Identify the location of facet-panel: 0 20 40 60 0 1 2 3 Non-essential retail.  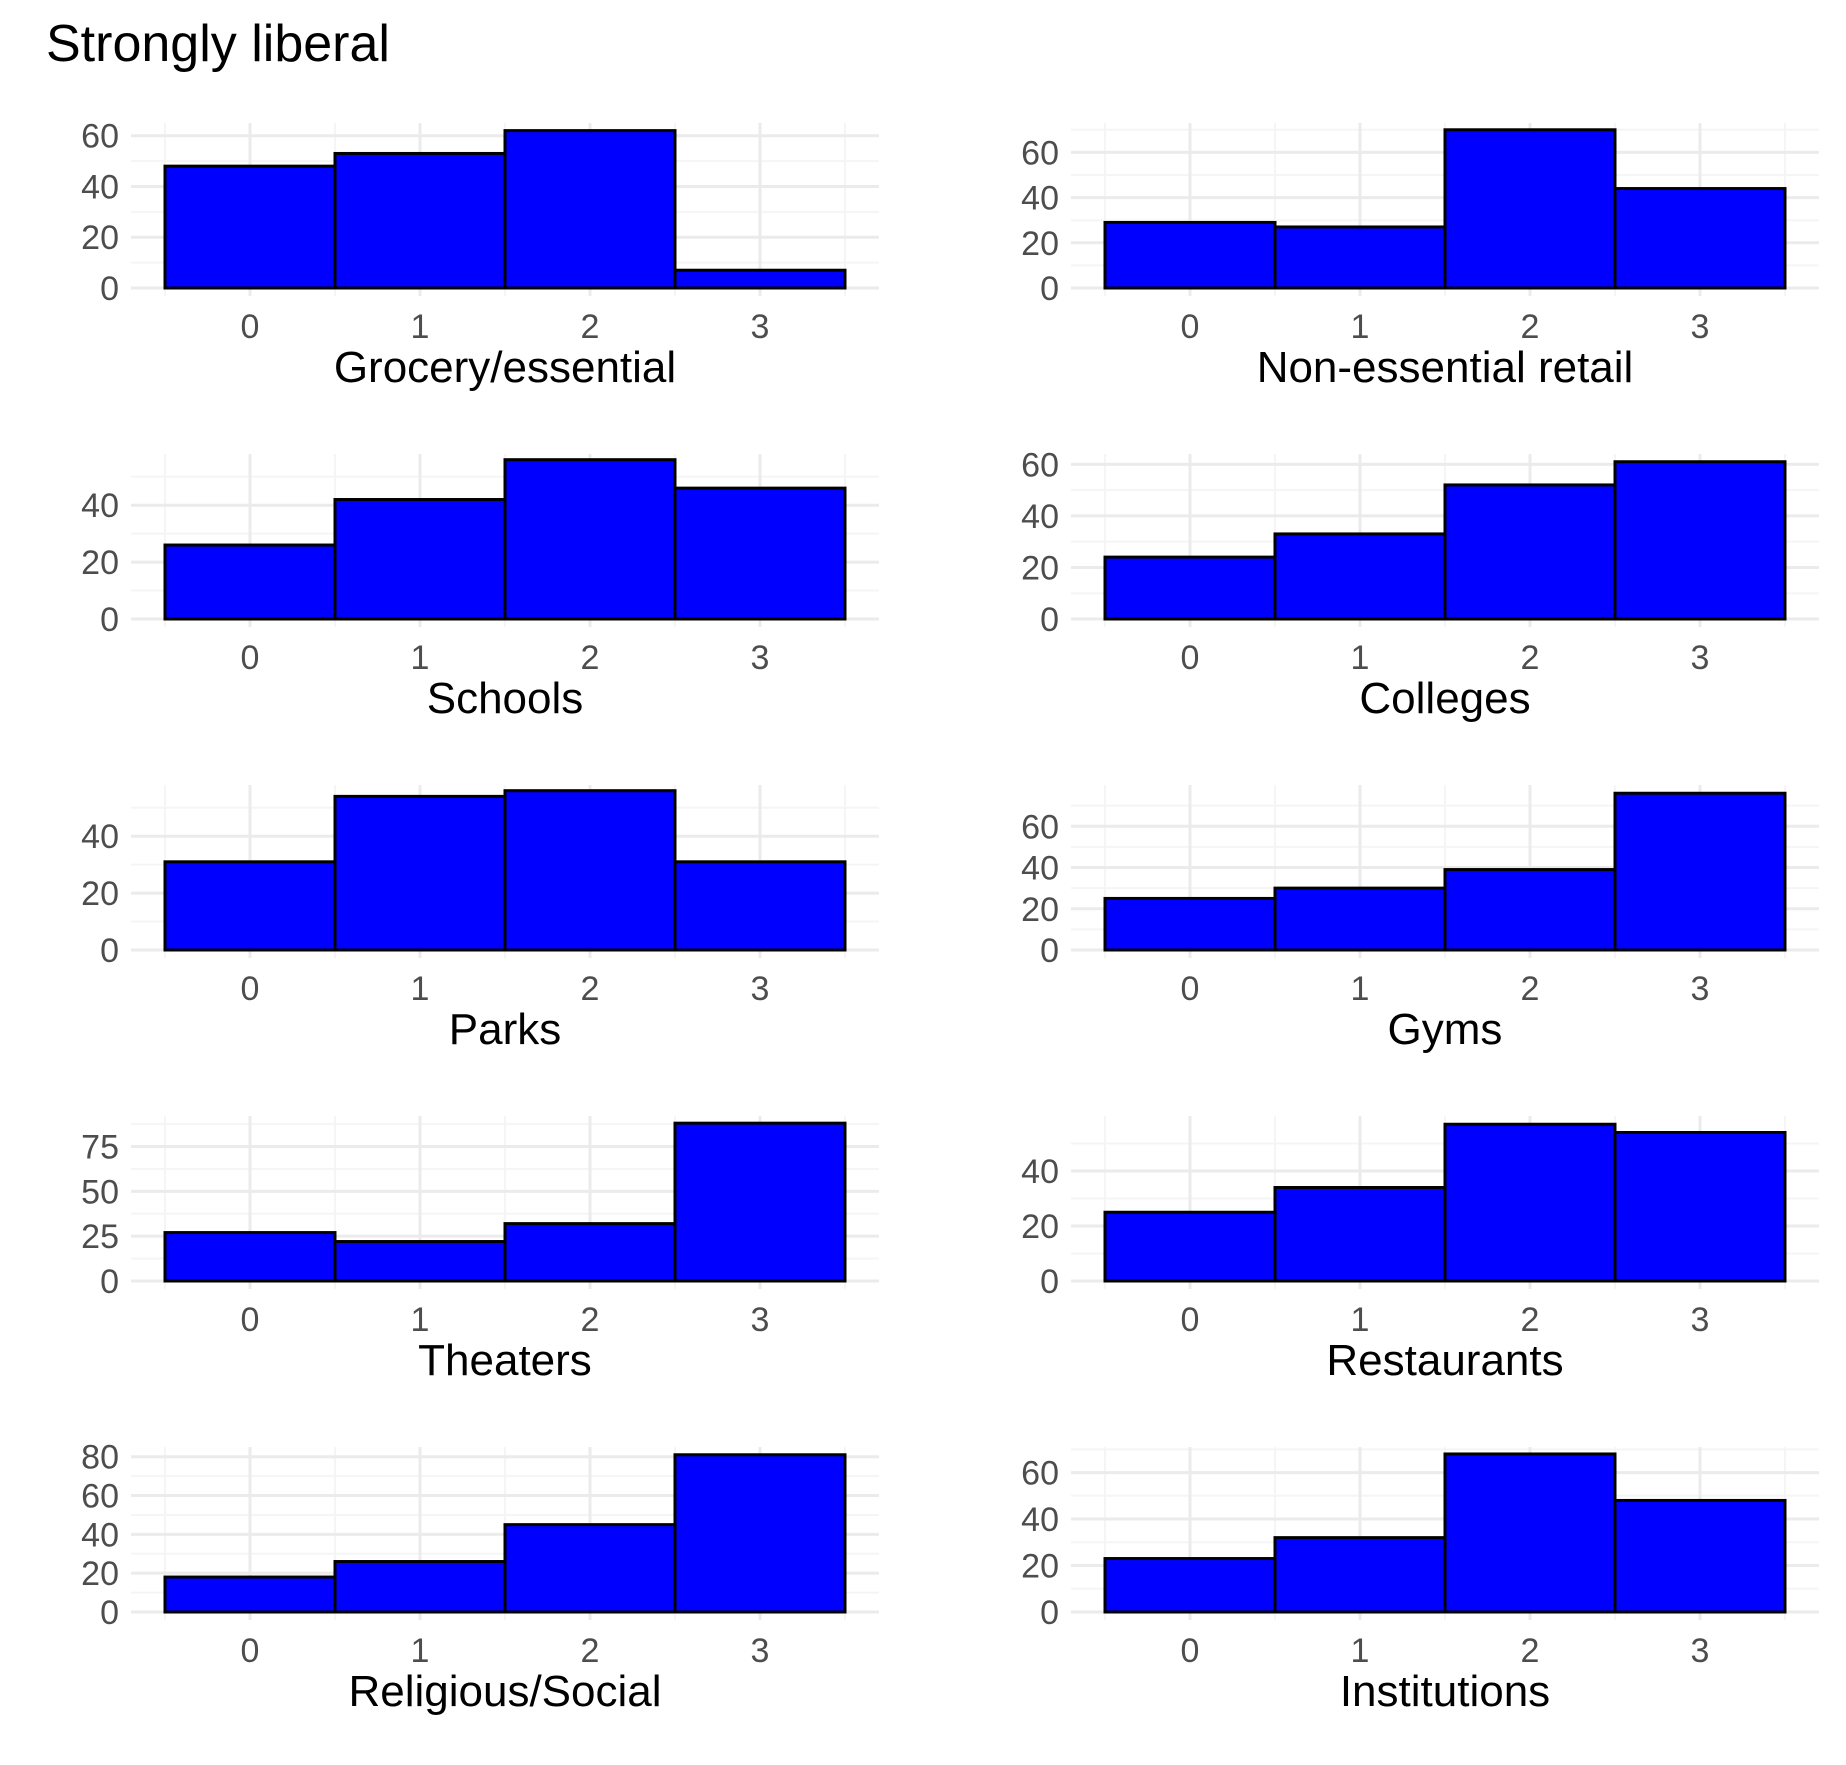
(1420, 257).